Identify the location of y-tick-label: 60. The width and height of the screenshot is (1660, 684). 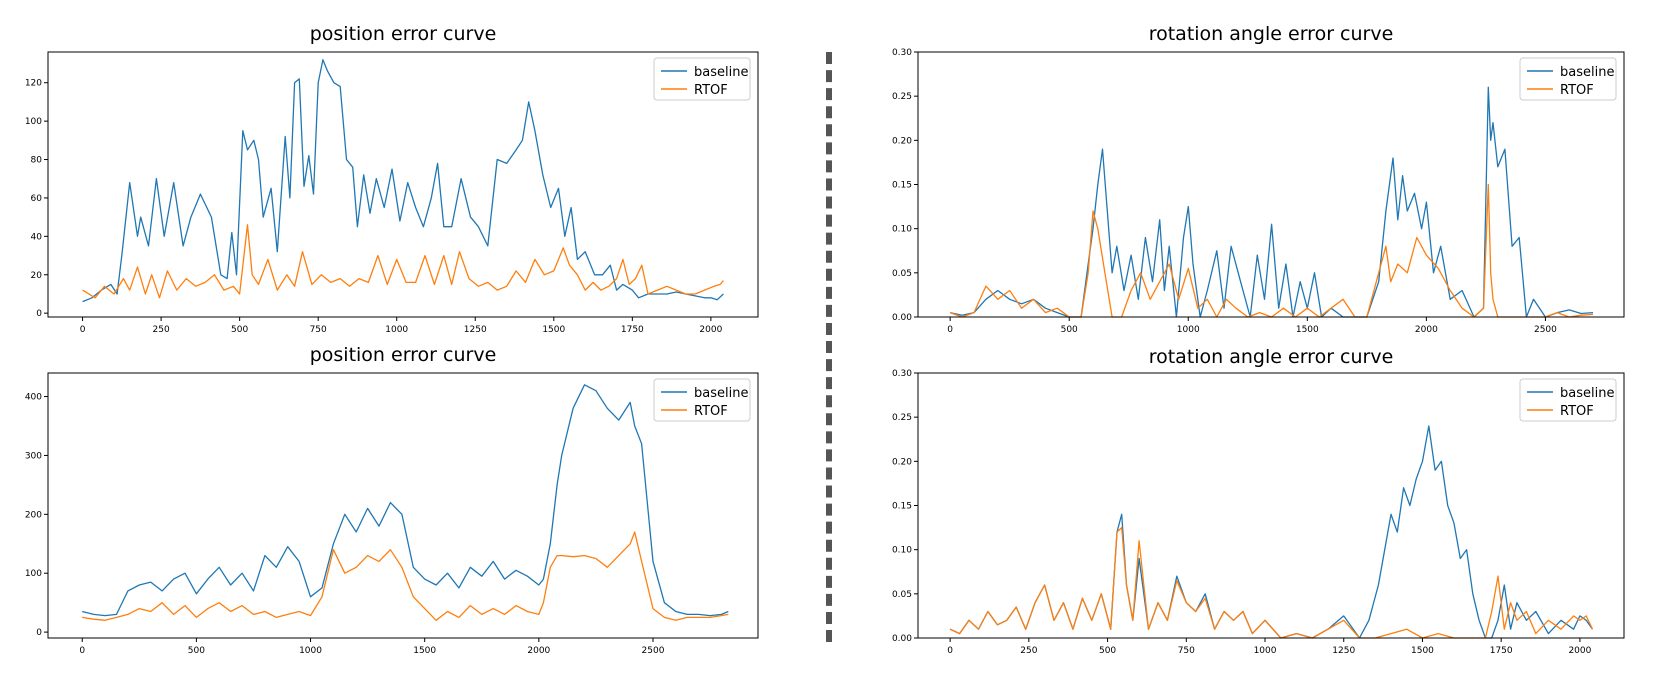
(37, 199).